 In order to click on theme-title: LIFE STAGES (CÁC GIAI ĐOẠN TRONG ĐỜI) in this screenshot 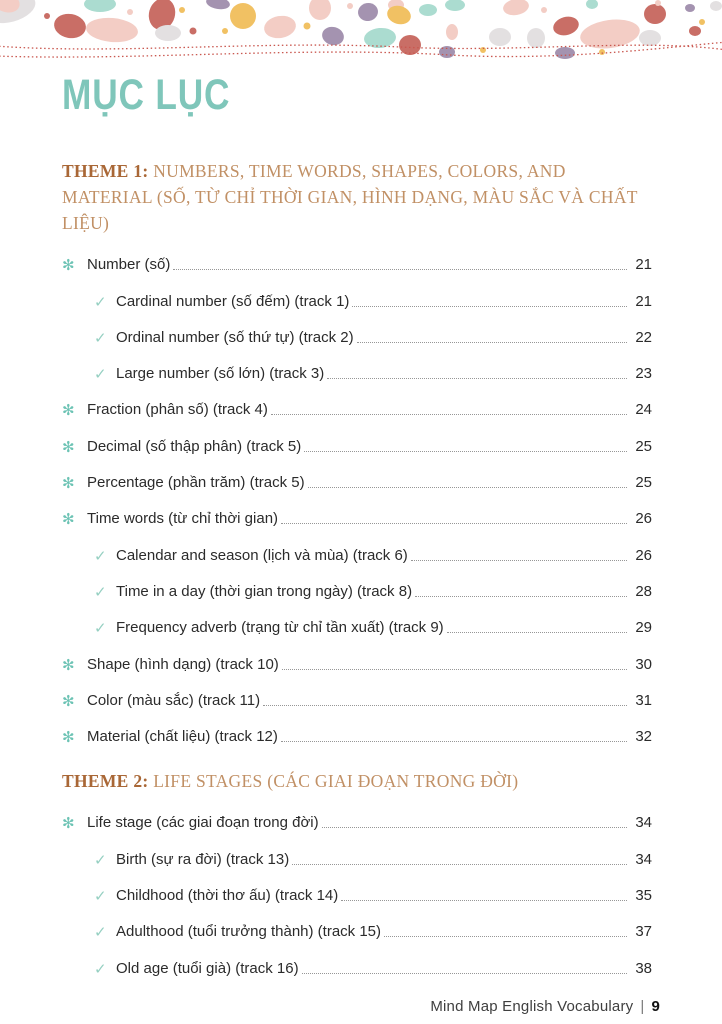, I will do `click(336, 781)`.